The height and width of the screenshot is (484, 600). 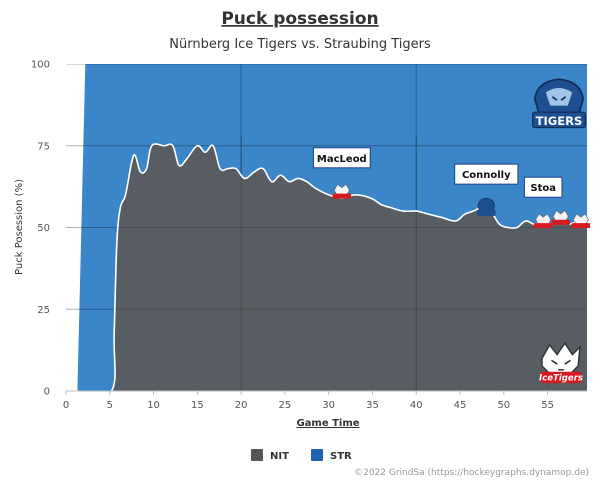 What do you see at coordinates (279, 456) in the screenshot?
I see `legend-label-nit: NIT` at bounding box center [279, 456].